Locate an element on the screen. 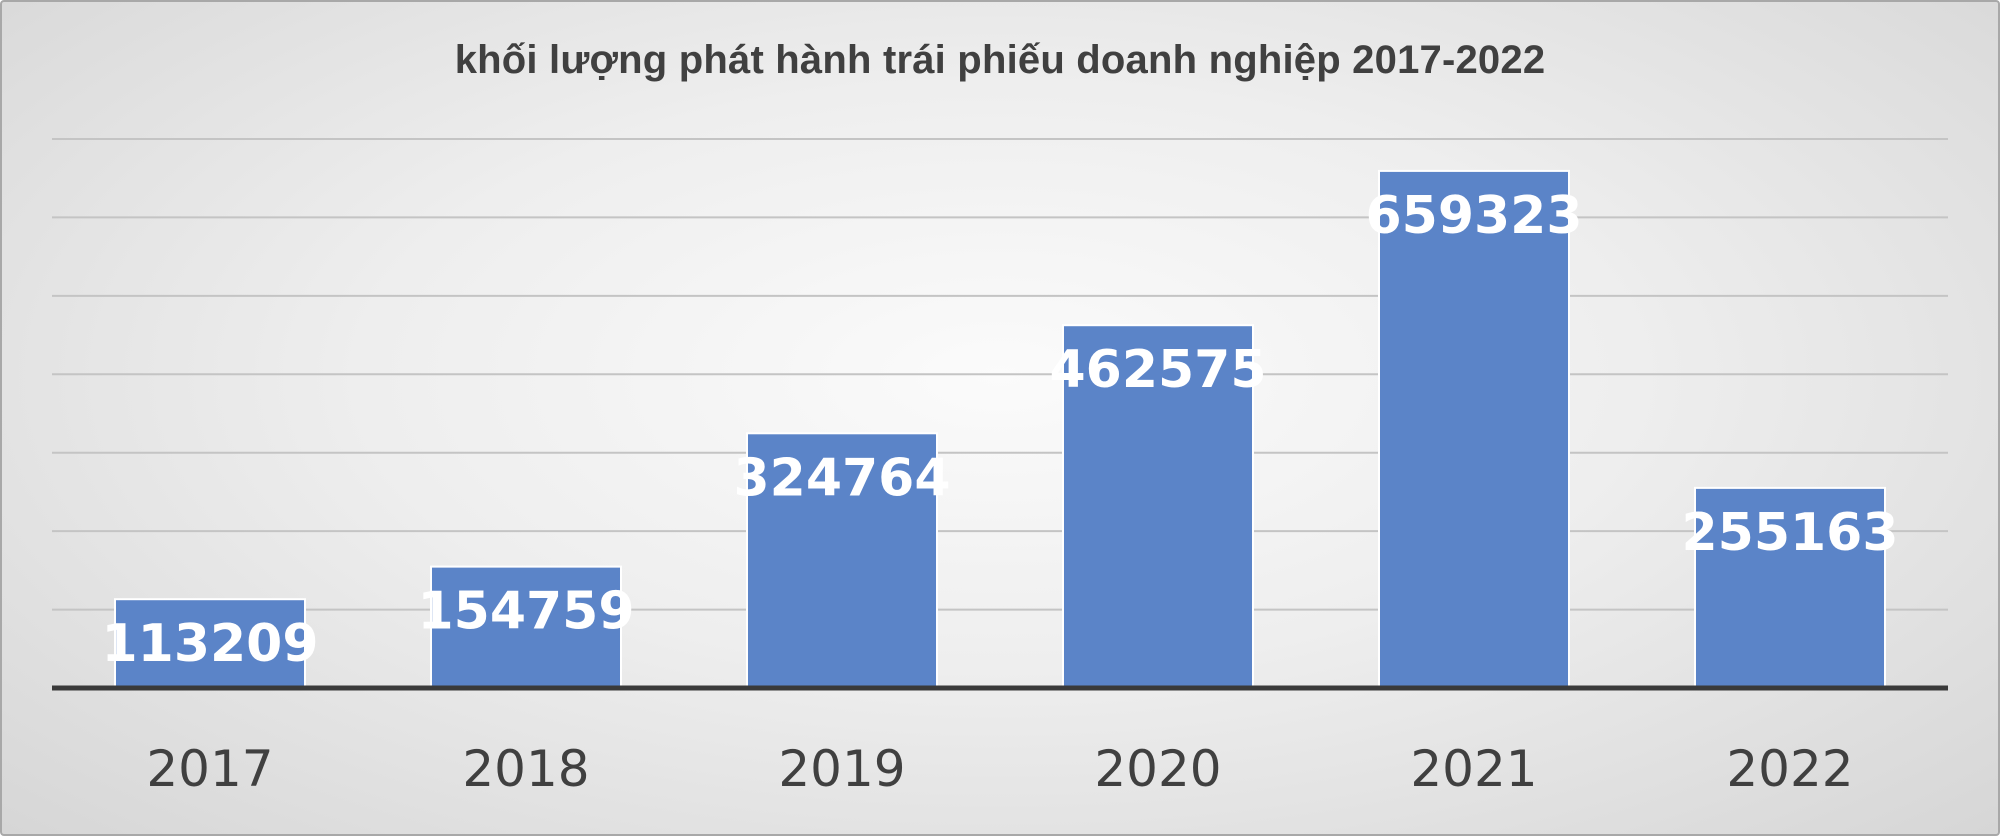  data-label-2019: 324764 is located at coordinates (841, 478).